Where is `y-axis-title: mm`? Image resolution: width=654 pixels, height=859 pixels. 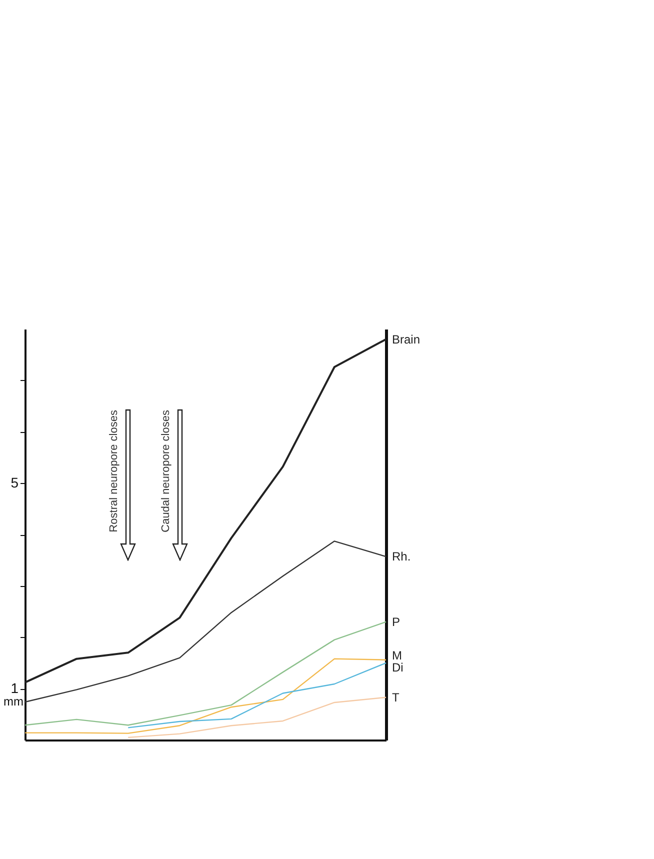
y-axis-title: mm is located at coordinates (14, 701).